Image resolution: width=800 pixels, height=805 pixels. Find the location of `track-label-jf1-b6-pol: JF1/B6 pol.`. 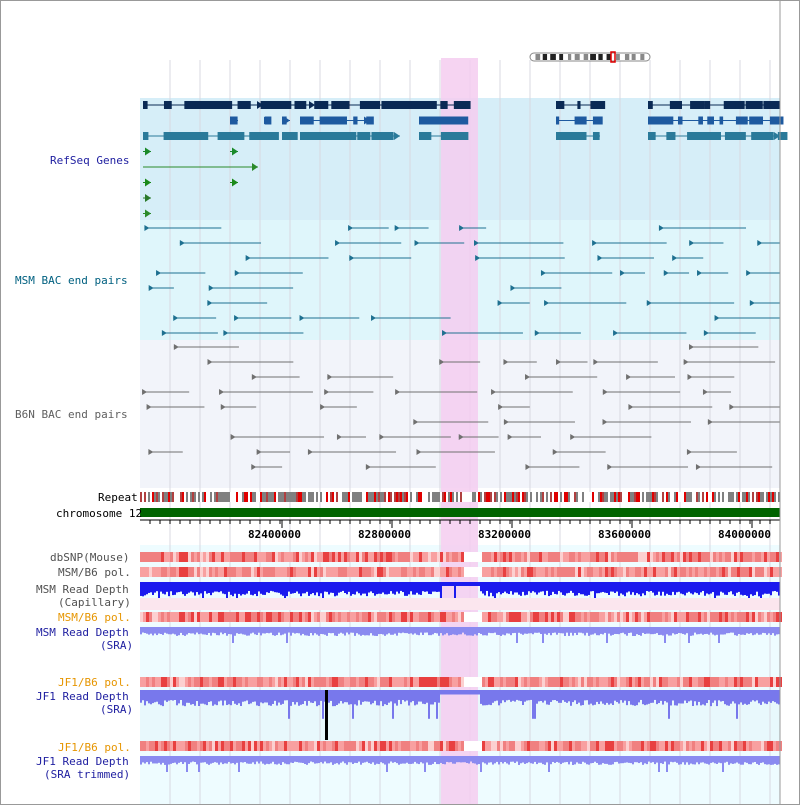

track-label-jf1-b6-pol: JF1/B6 pol. is located at coordinates (94, 682).